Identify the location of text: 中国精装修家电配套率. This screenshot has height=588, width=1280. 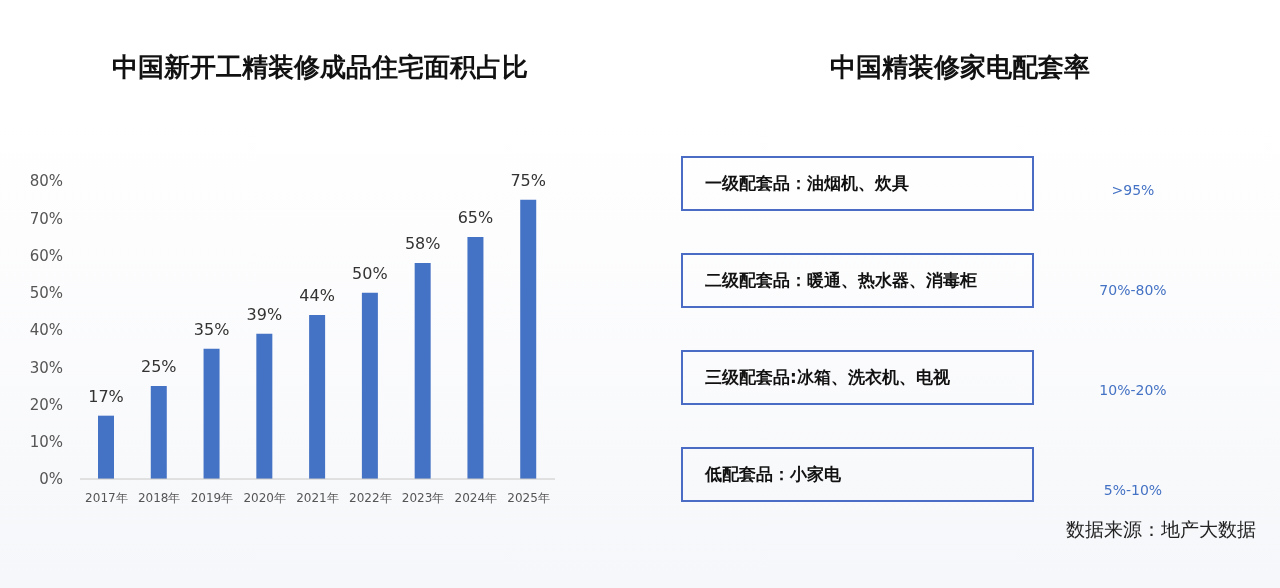
(960, 67).